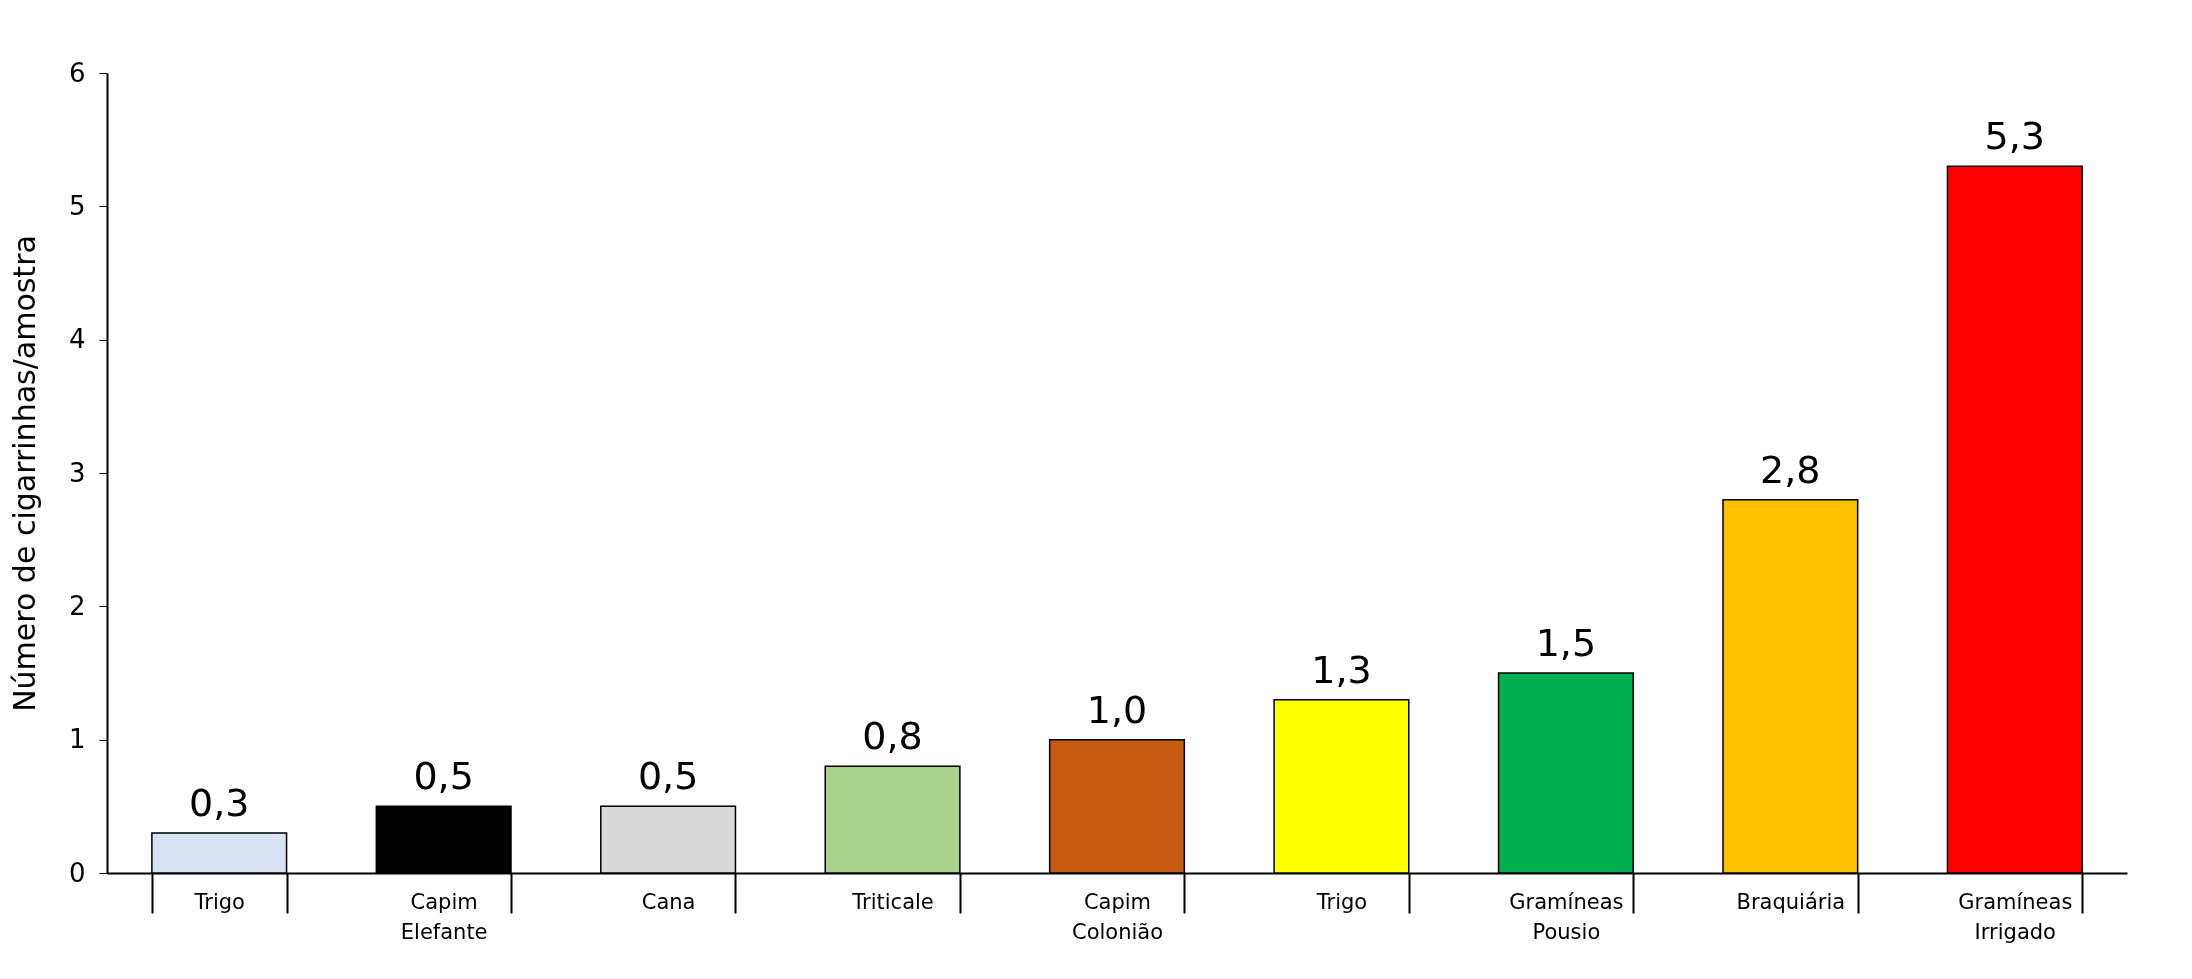  Describe the element at coordinates (77, 872) in the screenshot. I see `y-tick-label: 0` at that location.